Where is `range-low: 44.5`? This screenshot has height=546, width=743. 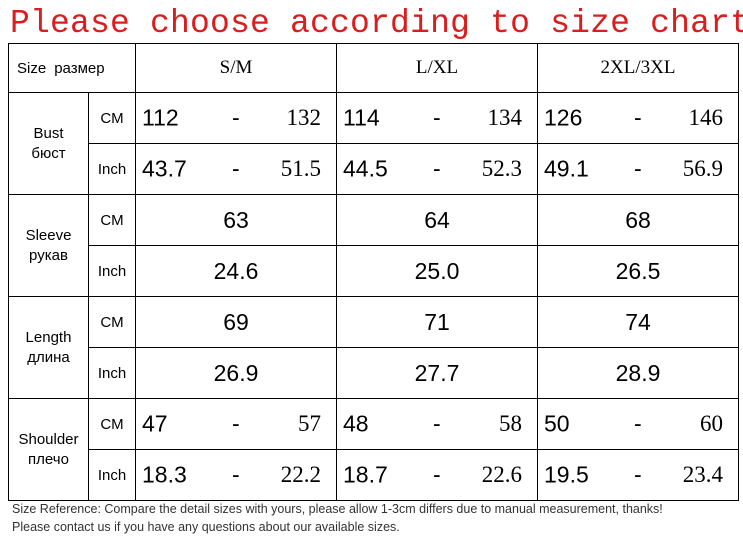 range-low: 44.5 is located at coordinates (365, 168).